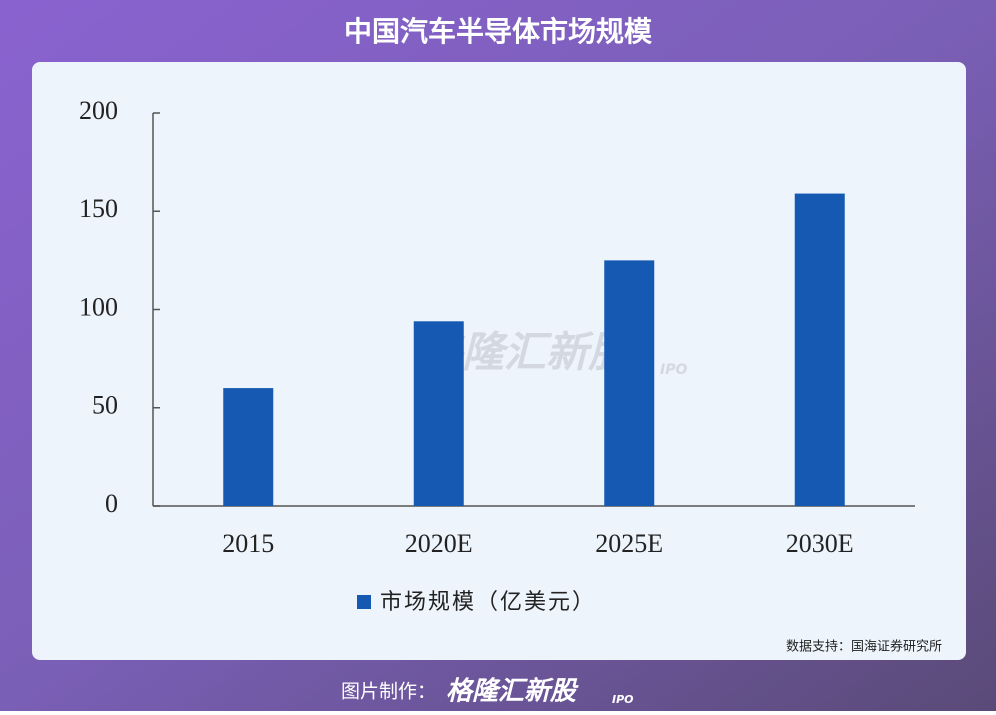 The width and height of the screenshot is (996, 715). Describe the element at coordinates (629, 543) in the screenshot. I see `x-tick-label: 2025E` at that location.